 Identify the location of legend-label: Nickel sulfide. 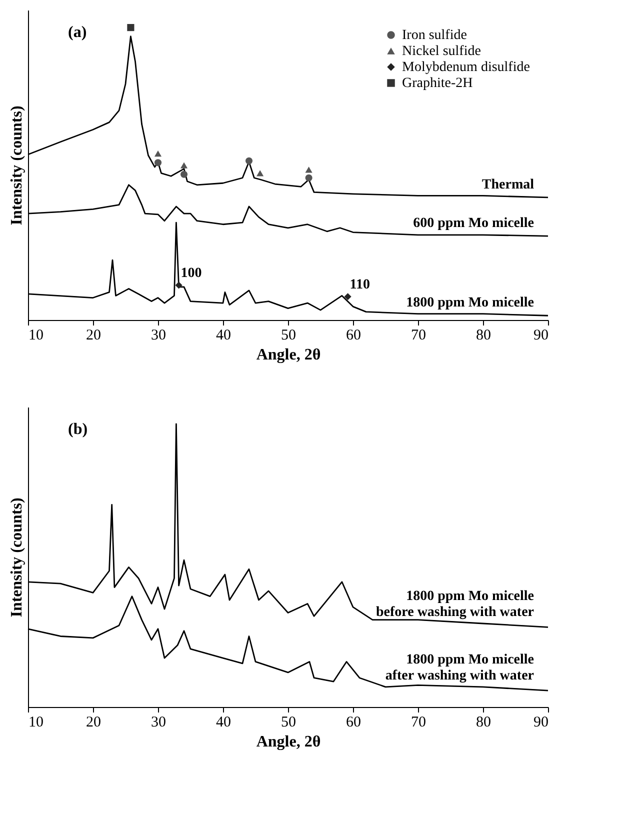
(441, 51).